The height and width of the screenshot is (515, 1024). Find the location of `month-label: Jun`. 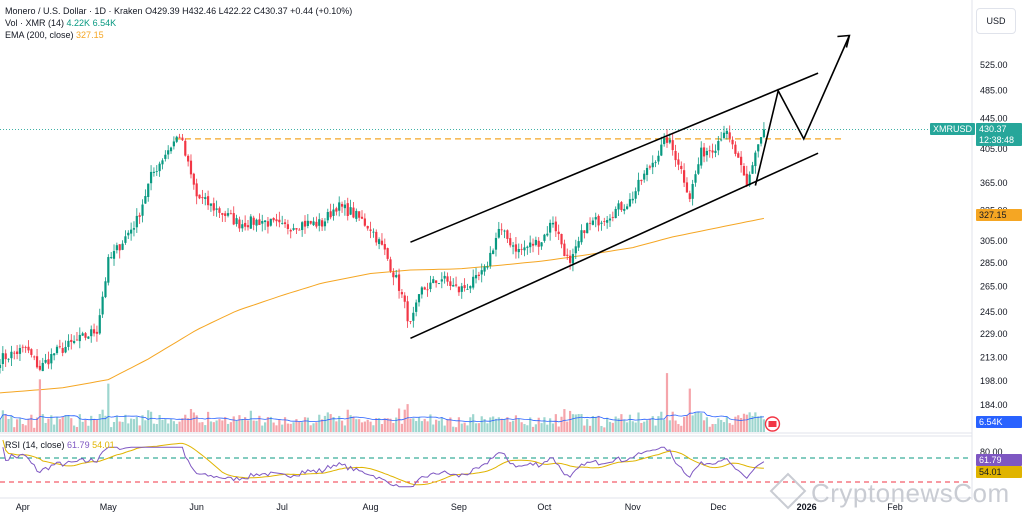

month-label: Jun is located at coordinates (196, 507).